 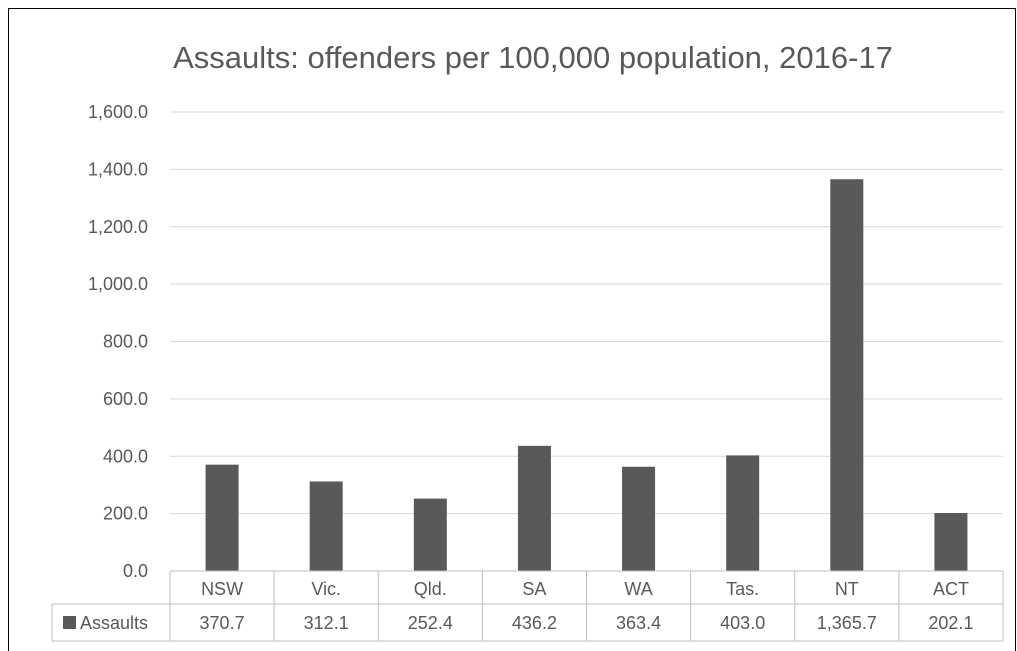 What do you see at coordinates (135, 571) in the screenshot?
I see `y-tick-label: 0.0` at bounding box center [135, 571].